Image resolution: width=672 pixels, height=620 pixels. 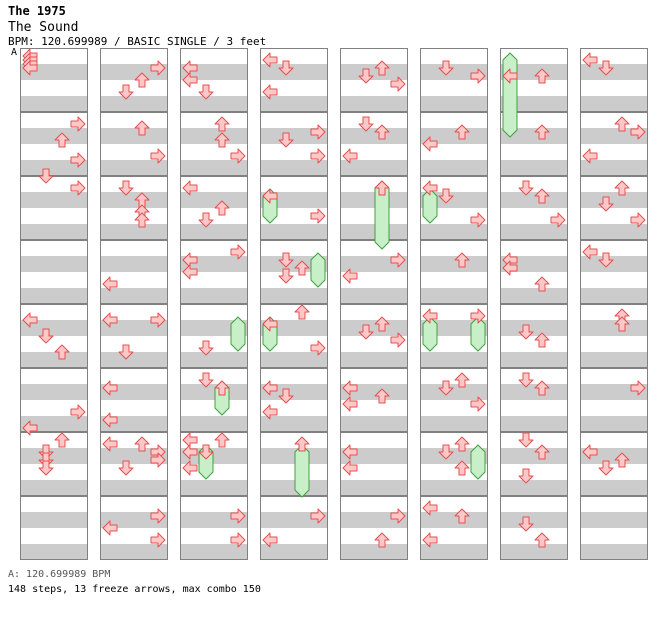 I want to click on bpm-footer: A: 120.699989 BPM, so click(x=59, y=574).